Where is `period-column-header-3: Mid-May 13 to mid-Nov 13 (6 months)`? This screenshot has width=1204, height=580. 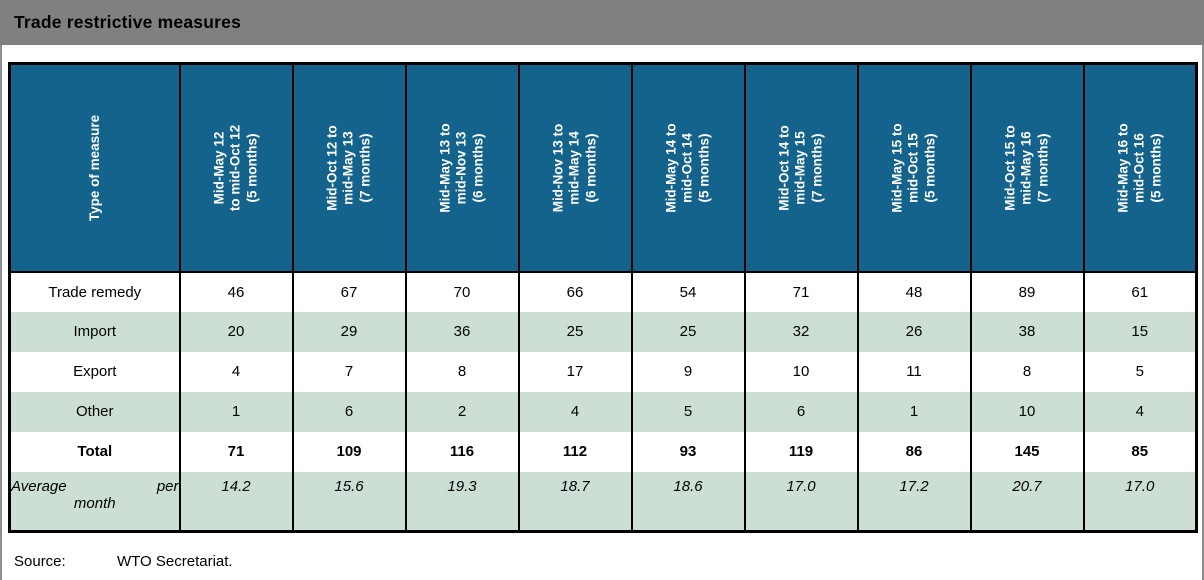 period-column-header-3: Mid-May 13 to mid-Nov 13 (6 months) is located at coordinates (462, 168).